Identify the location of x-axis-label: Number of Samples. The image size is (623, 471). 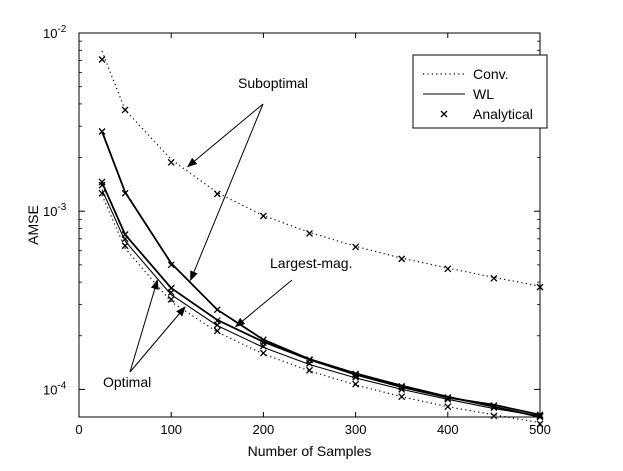
(310, 451).